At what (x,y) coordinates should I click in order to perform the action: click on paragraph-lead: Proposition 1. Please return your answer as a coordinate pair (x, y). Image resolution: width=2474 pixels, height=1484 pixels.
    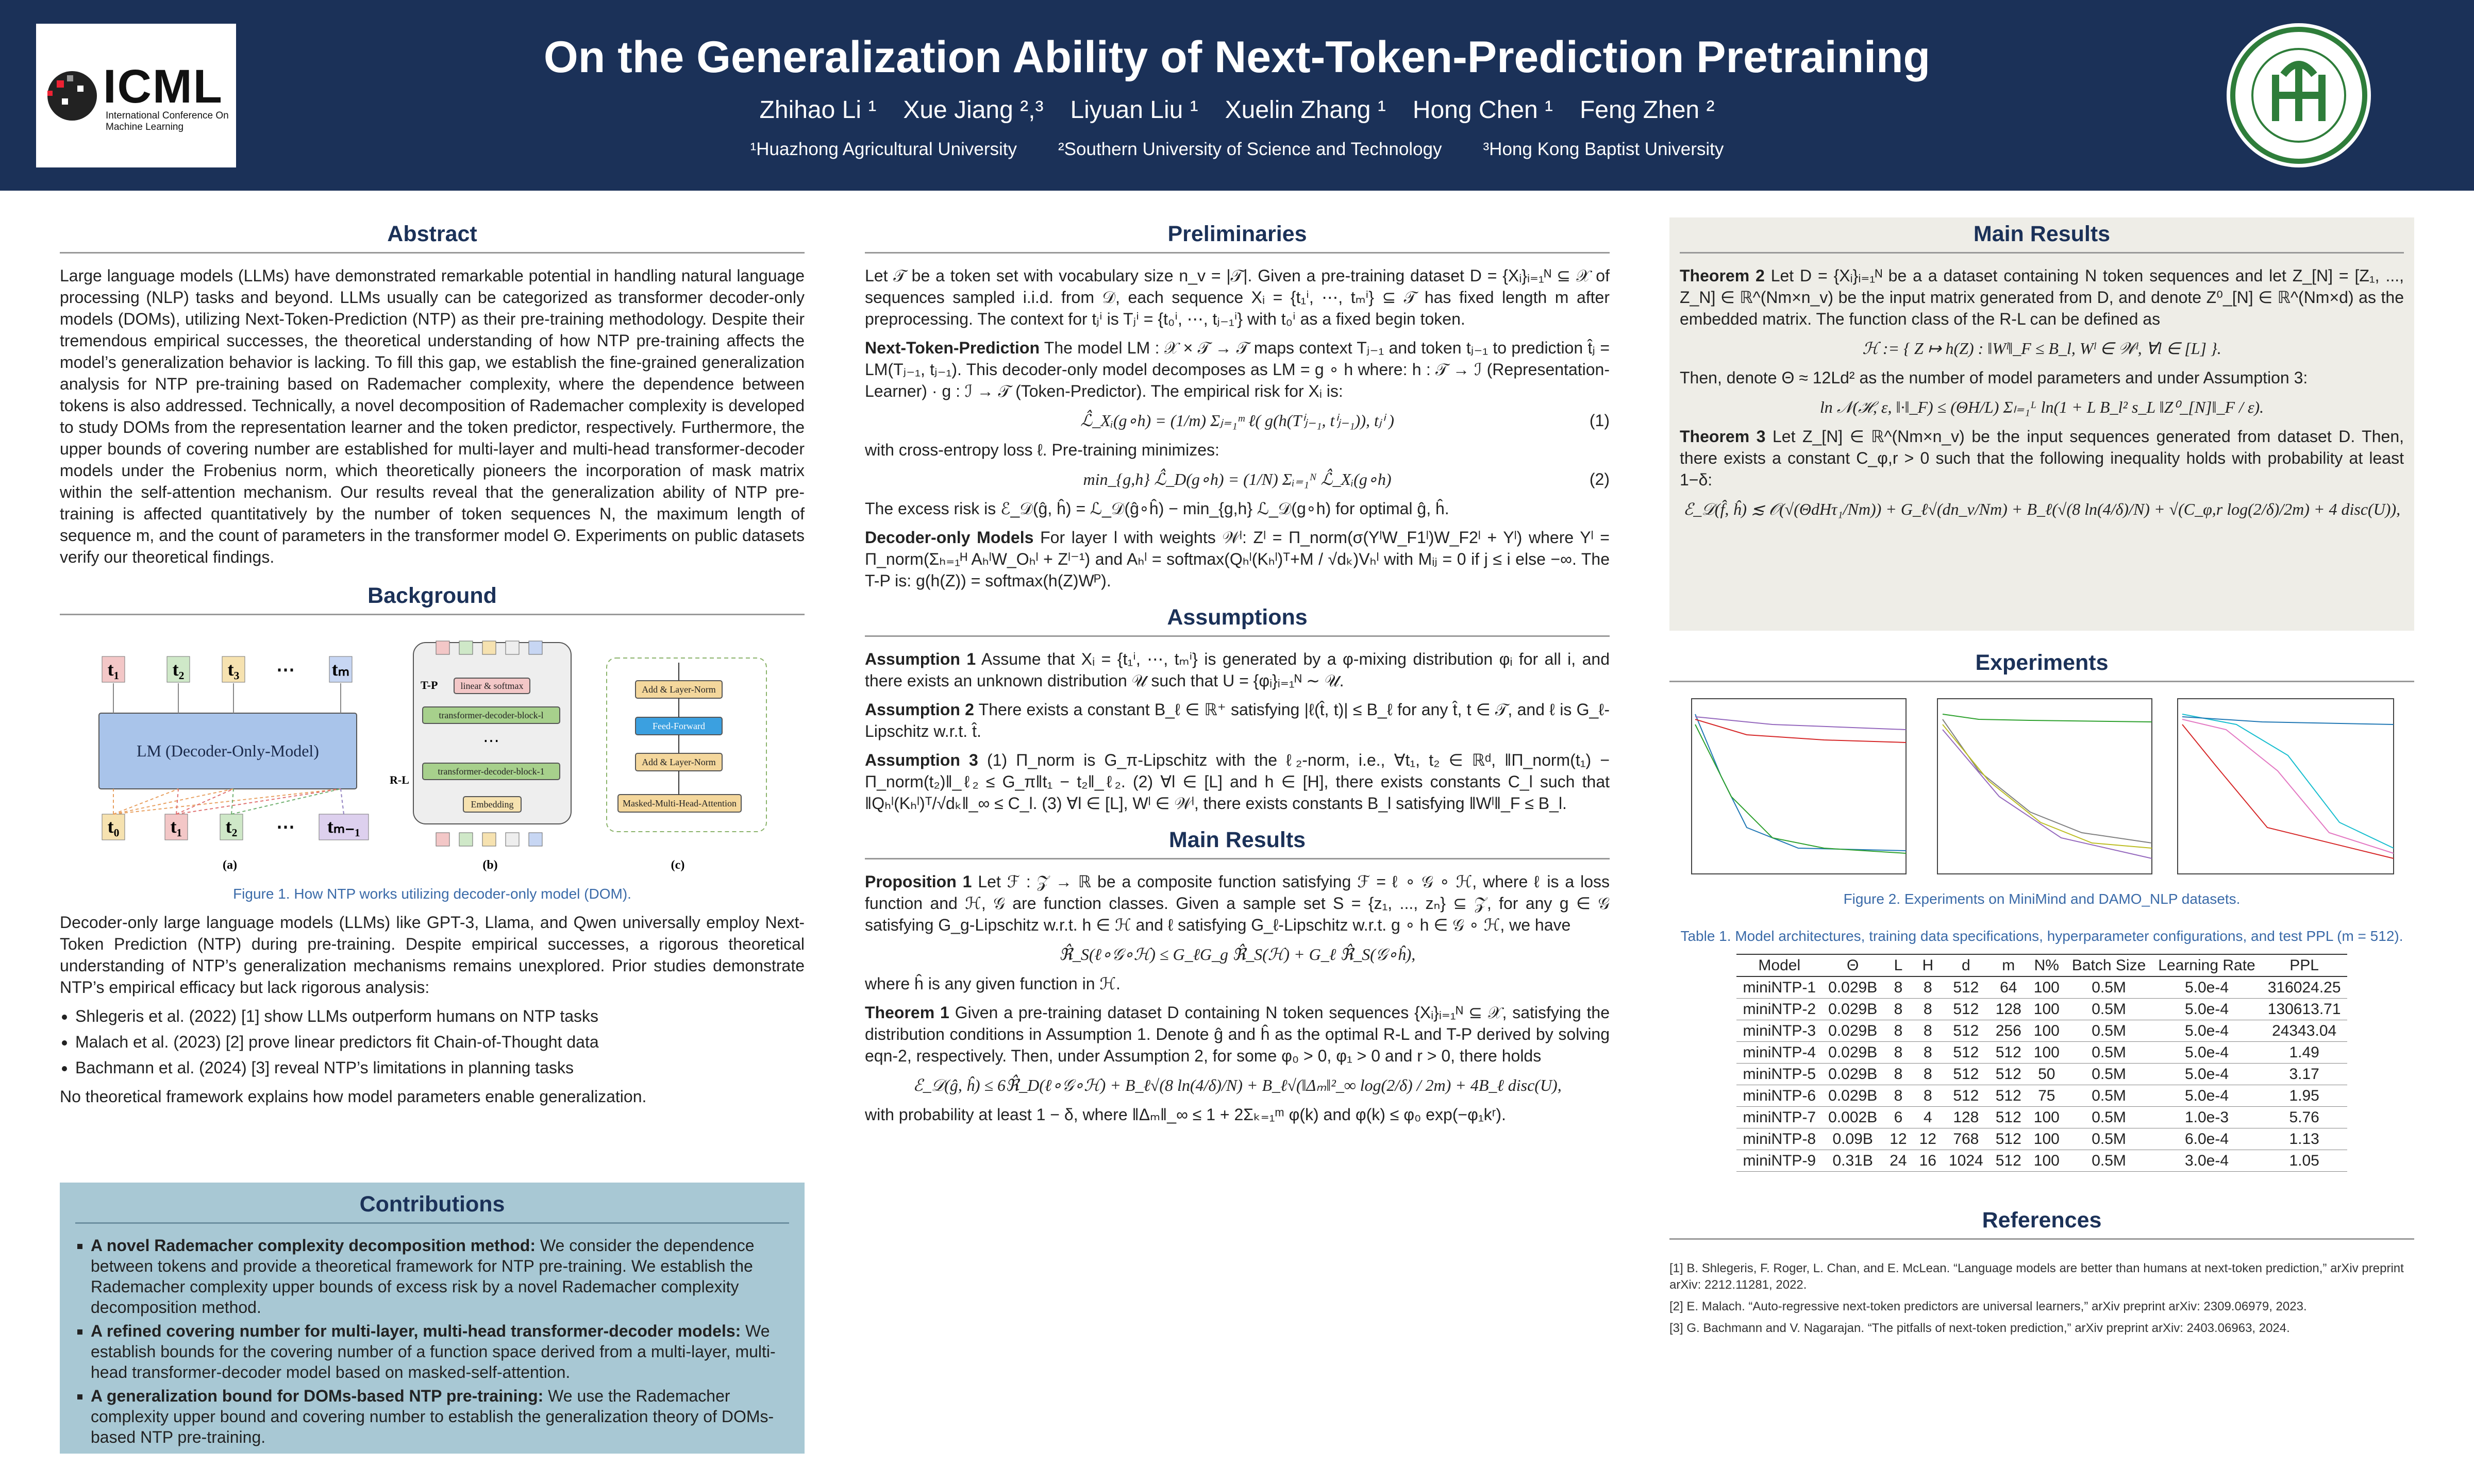
    Looking at the image, I should click on (918, 881).